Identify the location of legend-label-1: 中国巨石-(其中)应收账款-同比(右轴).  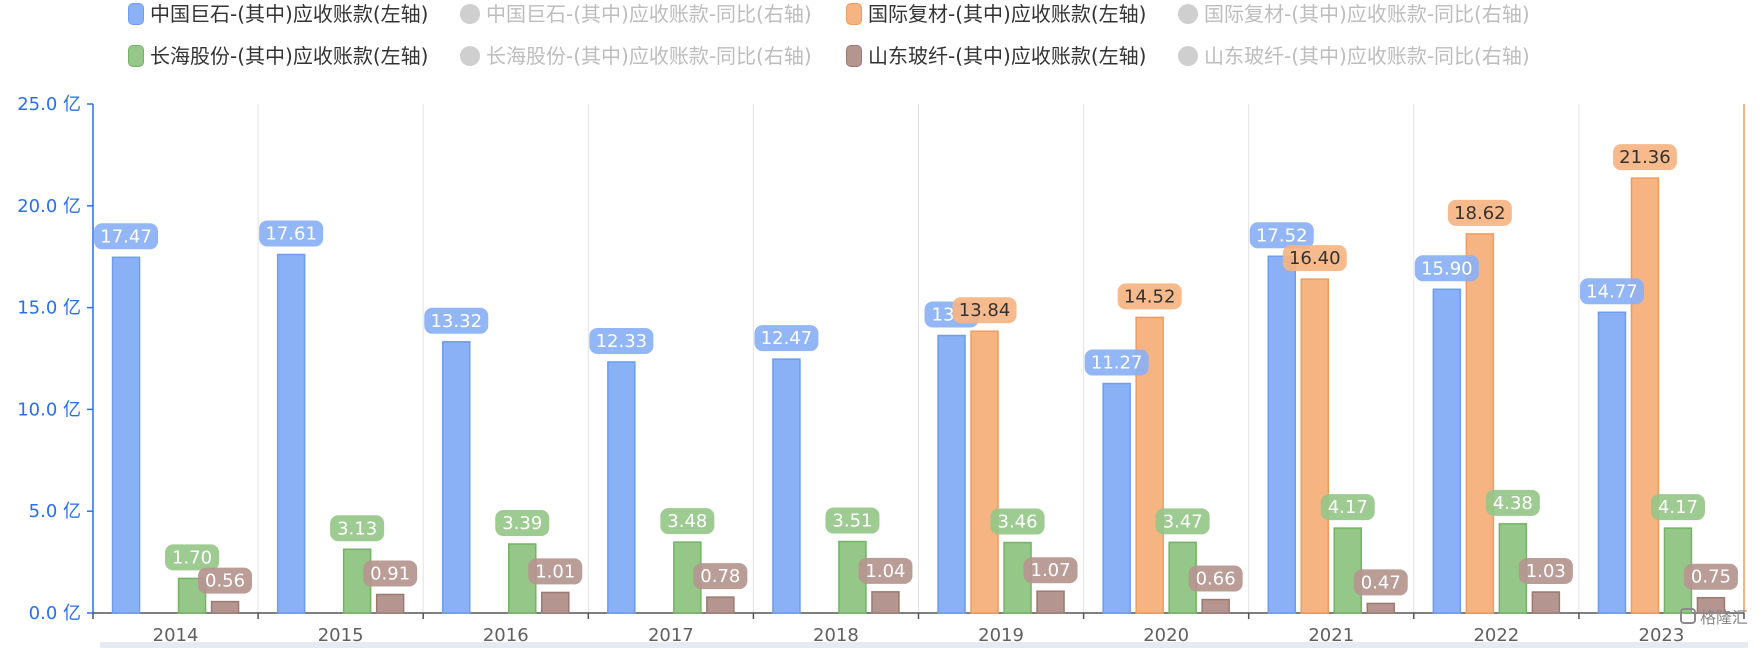
(649, 14).